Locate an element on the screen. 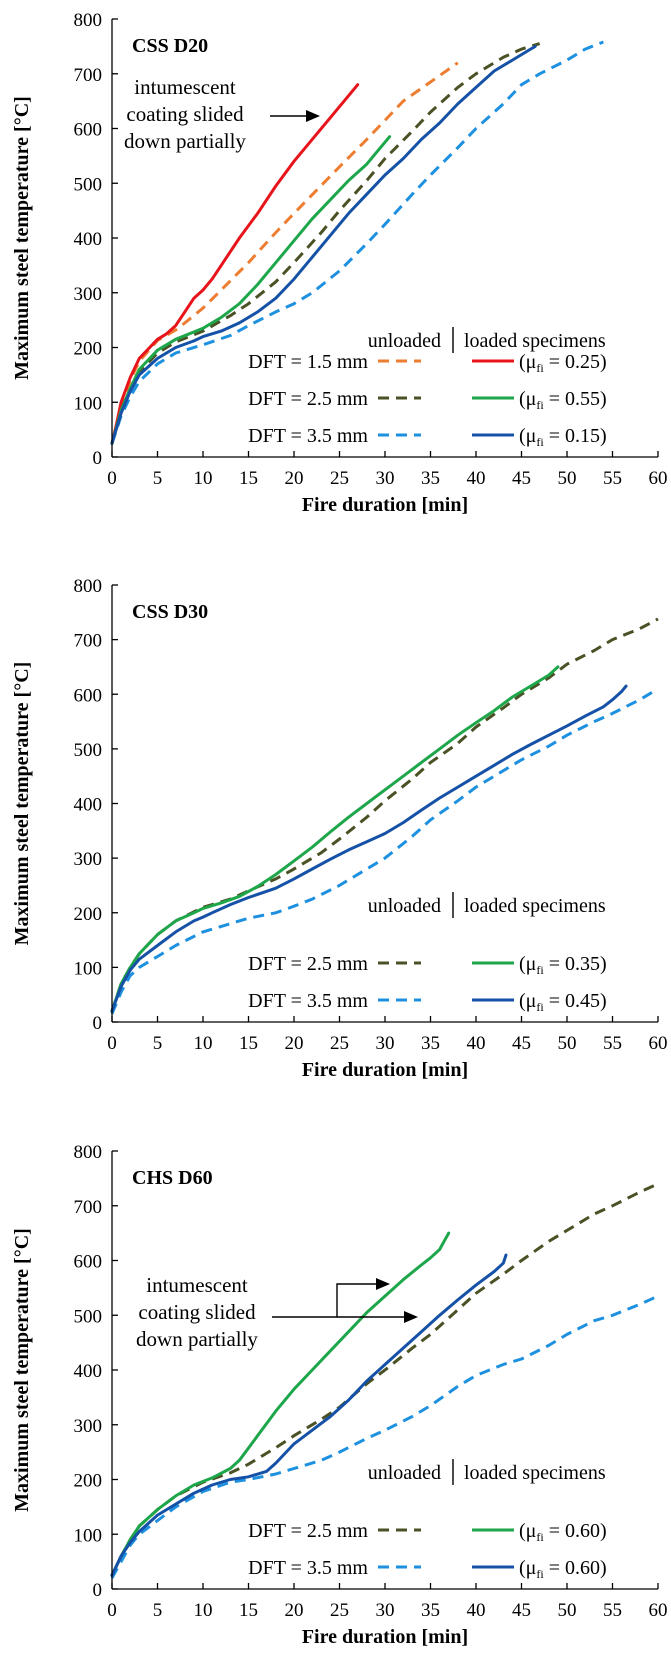 The width and height of the screenshot is (671, 1671). legend-label-loaded: (μfi = 0.55) is located at coordinates (563, 400).